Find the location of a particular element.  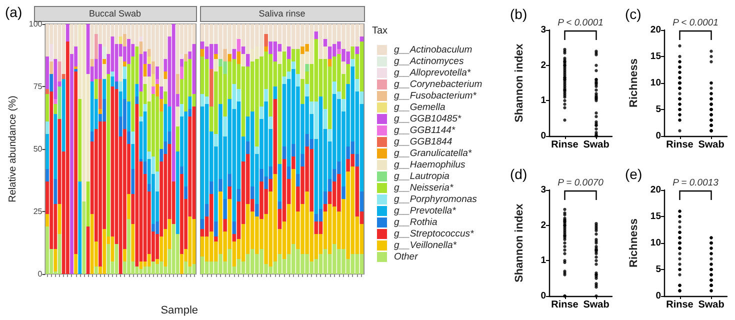

chart-subtitle: Saliva rinse is located at coordinates (282, 13).